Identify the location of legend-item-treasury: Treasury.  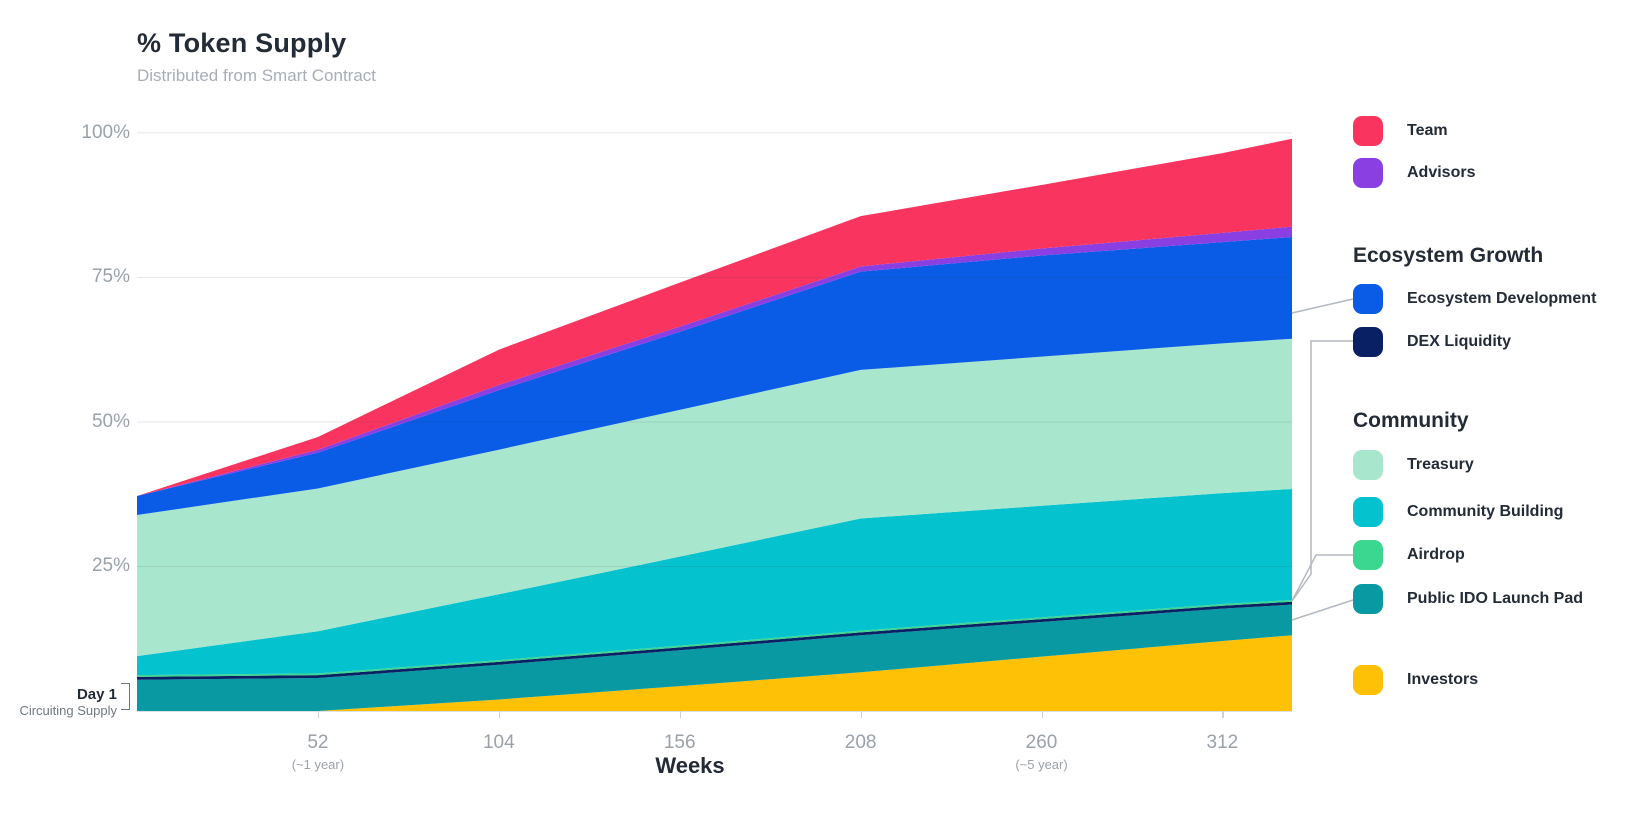
(1413, 465).